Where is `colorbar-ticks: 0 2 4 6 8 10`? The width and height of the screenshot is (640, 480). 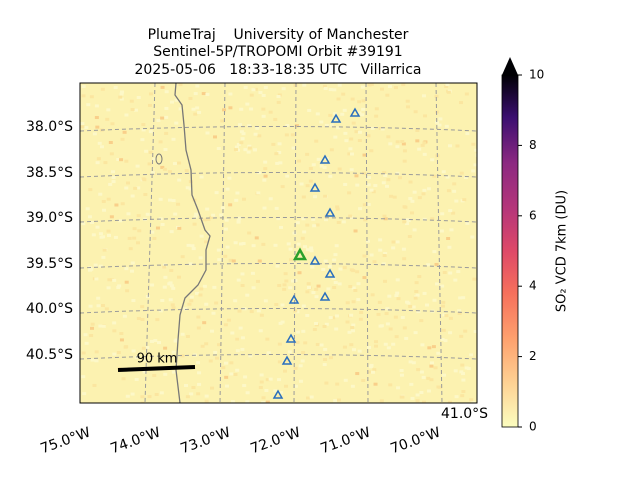 colorbar-ticks: 0 2 4 6 8 10 is located at coordinates (531, 251).